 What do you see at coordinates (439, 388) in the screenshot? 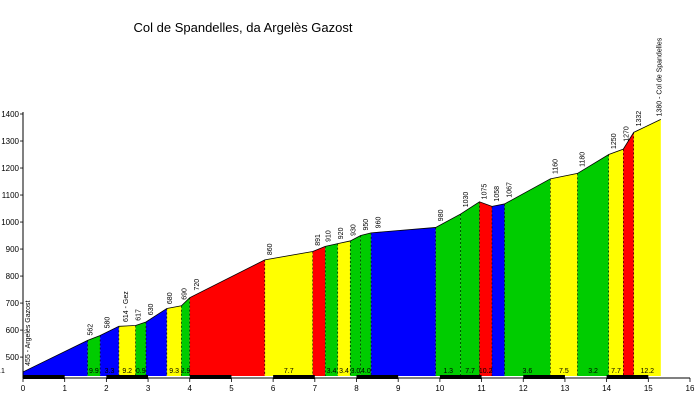
I see `x-tick-label: 10` at bounding box center [439, 388].